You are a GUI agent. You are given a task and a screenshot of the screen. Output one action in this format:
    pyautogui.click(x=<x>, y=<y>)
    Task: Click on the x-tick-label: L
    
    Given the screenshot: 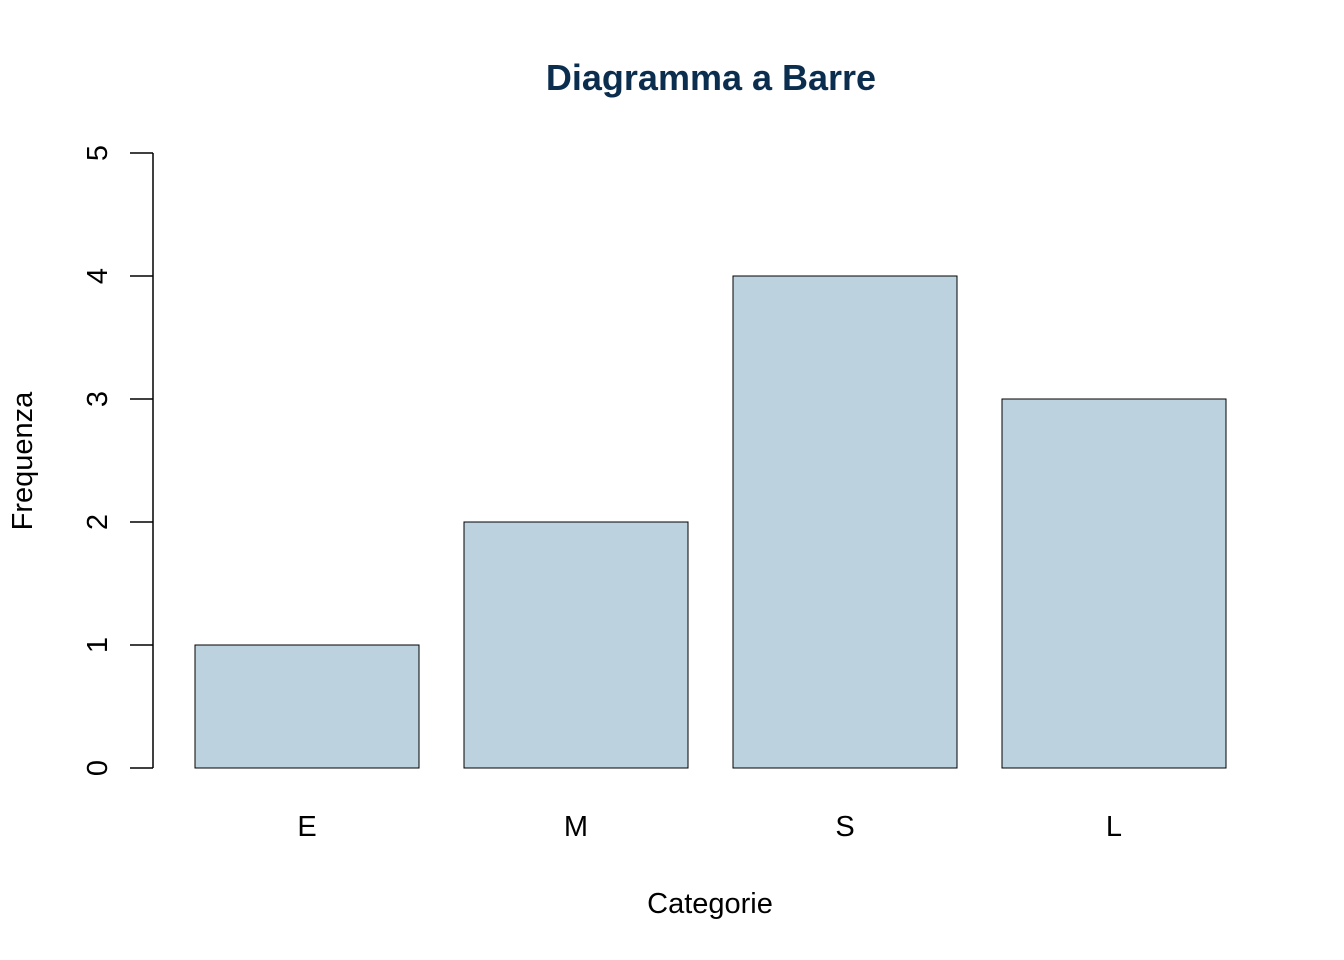 What is the action you would take?
    pyautogui.click(x=1114, y=827)
    